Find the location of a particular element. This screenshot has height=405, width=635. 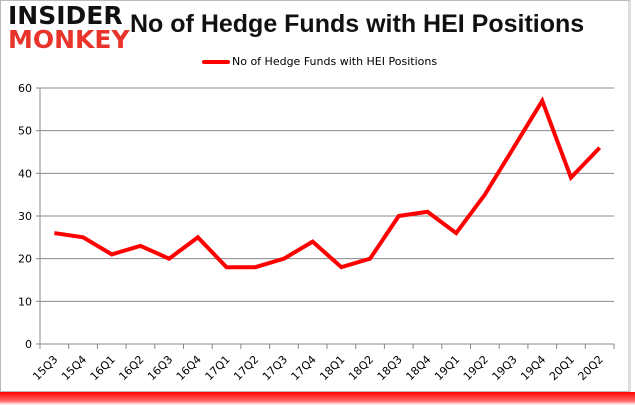

legend-line-swatch-icon is located at coordinates (216, 61).